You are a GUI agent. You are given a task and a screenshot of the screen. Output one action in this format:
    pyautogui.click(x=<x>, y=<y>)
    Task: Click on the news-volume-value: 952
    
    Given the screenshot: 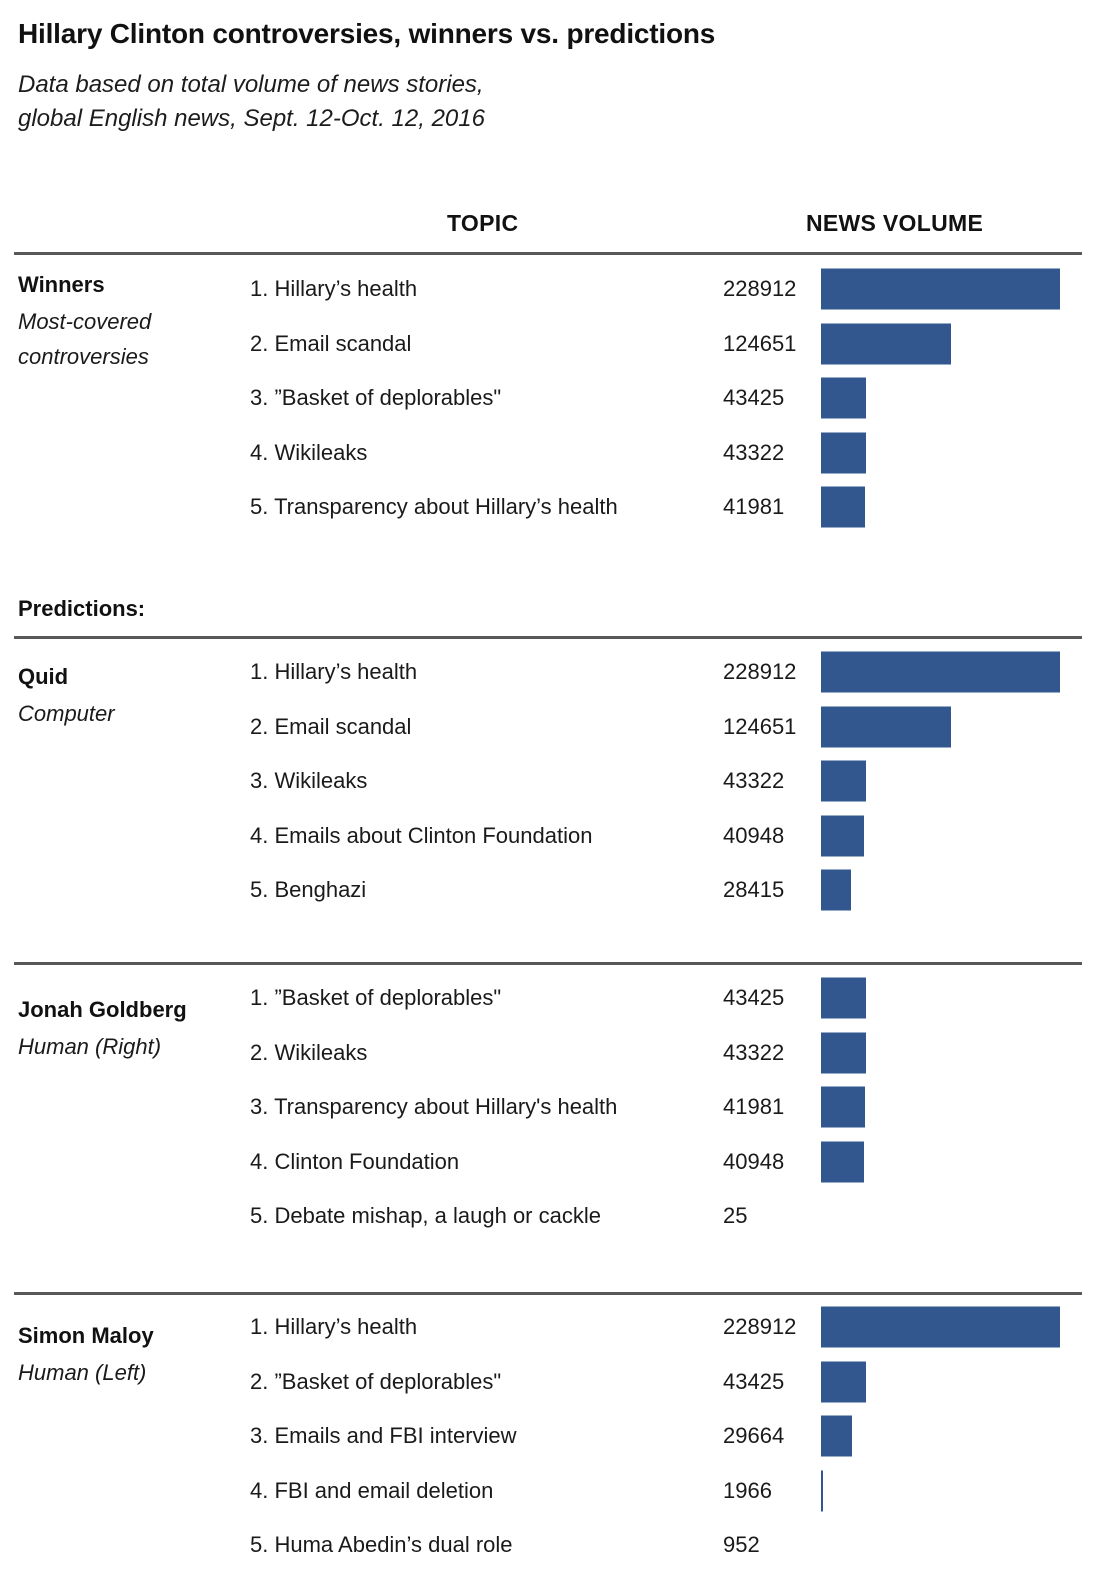 What is the action you would take?
    pyautogui.click(x=741, y=1545)
    